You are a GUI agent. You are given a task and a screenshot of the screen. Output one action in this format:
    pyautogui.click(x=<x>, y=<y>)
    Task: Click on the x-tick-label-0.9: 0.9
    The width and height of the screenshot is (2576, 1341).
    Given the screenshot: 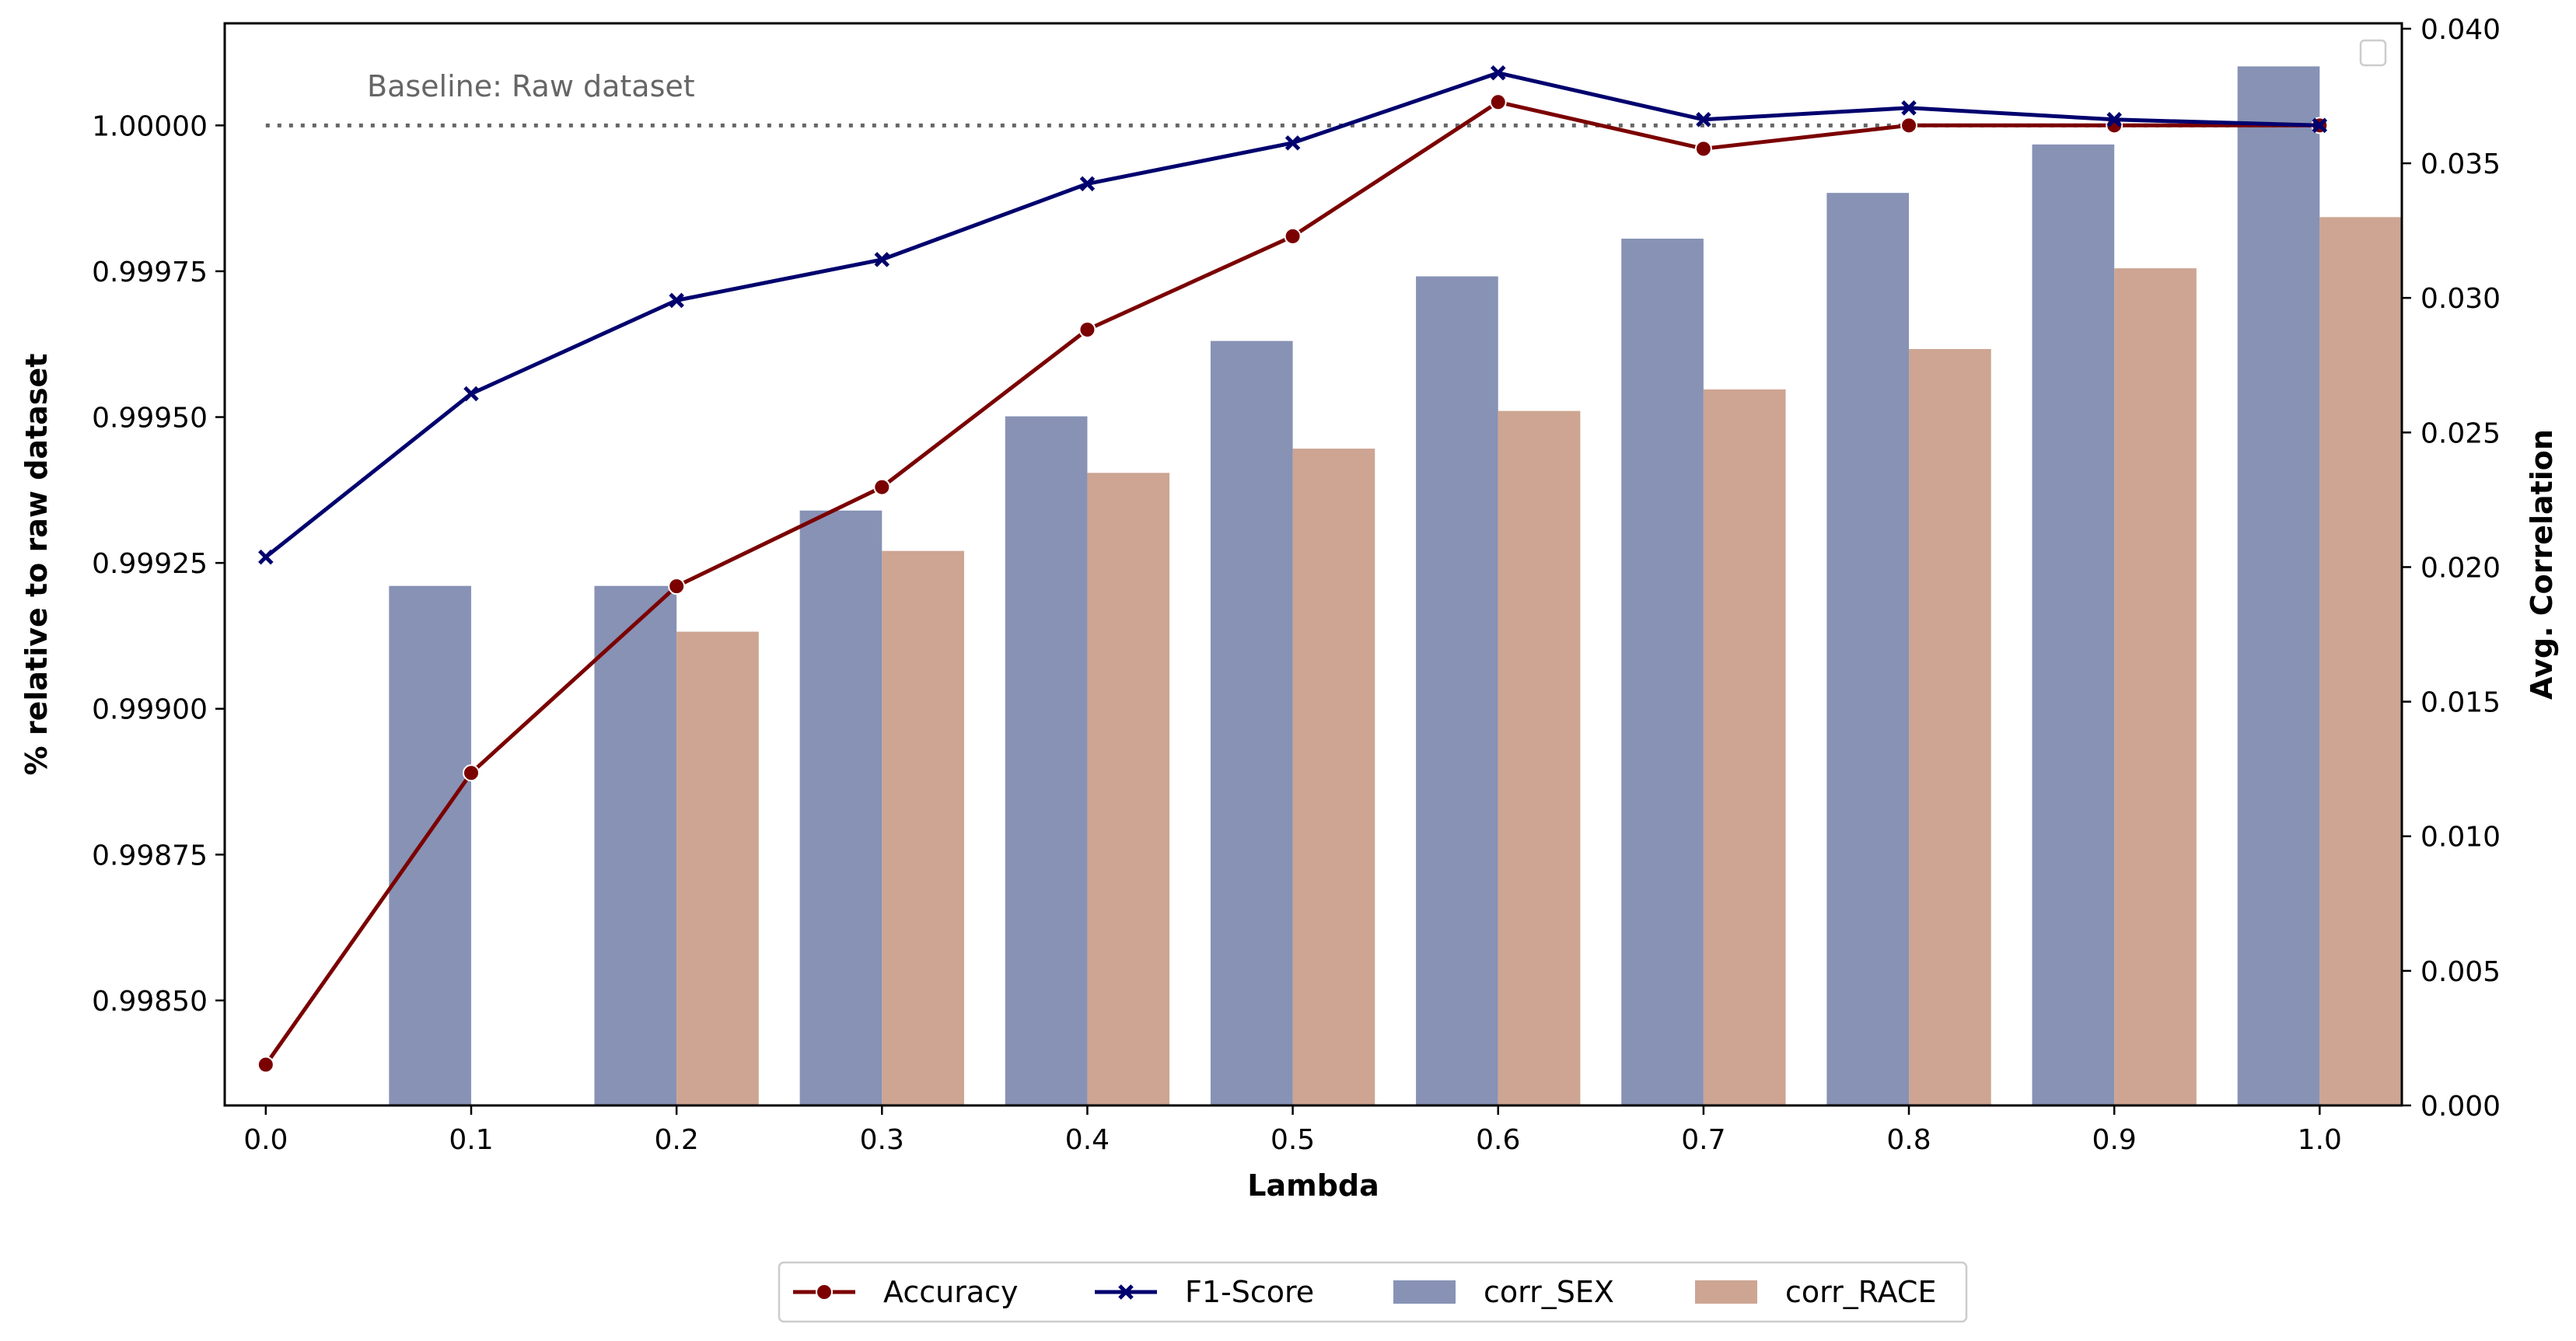 What is the action you would take?
    pyautogui.click(x=2114, y=1140)
    